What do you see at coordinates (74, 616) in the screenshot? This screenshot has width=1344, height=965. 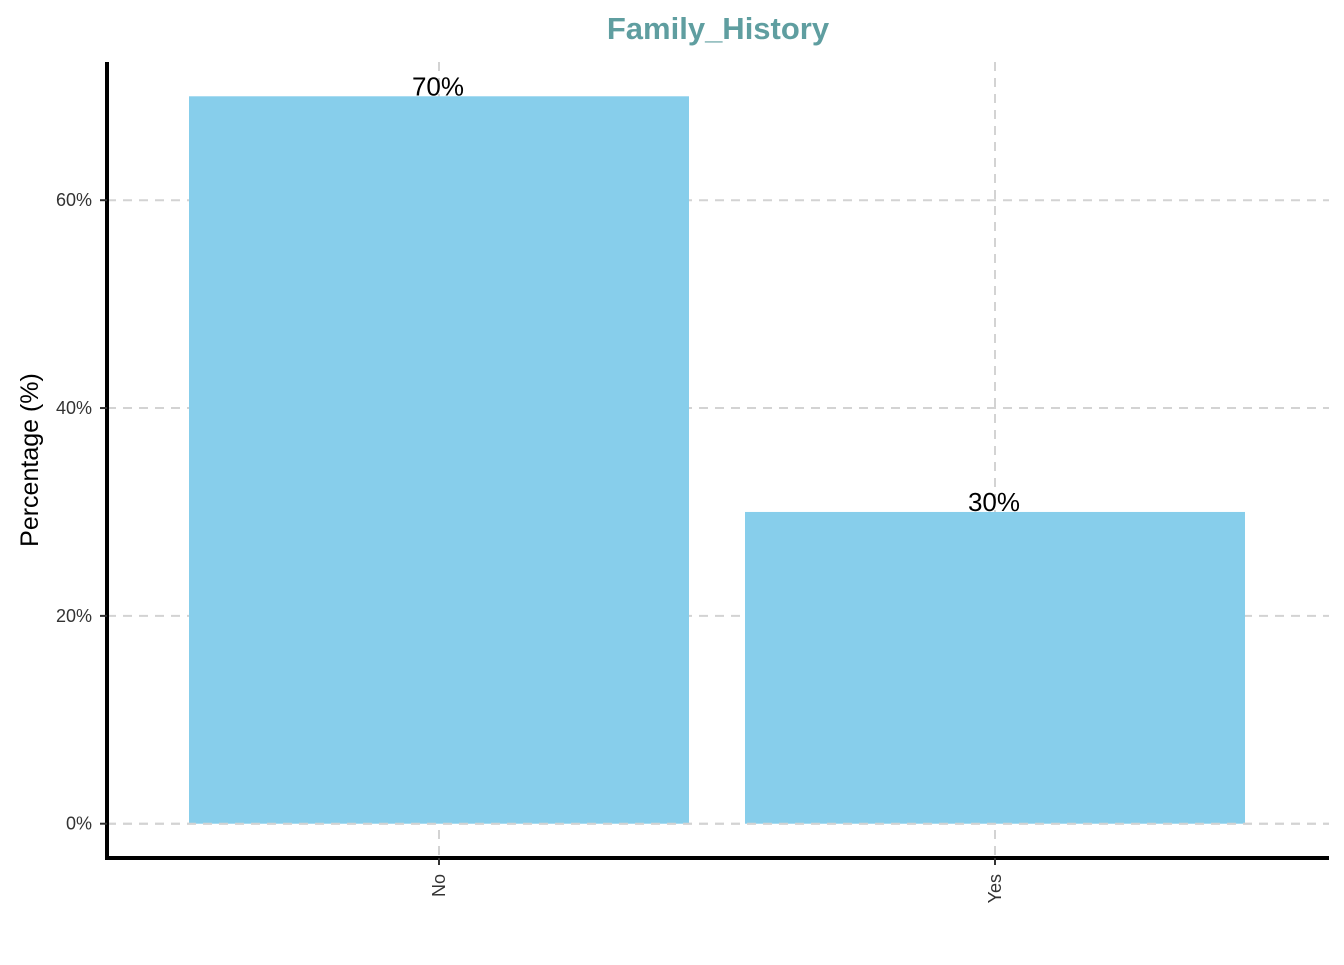 I see `y-tick-label: 20%` at bounding box center [74, 616].